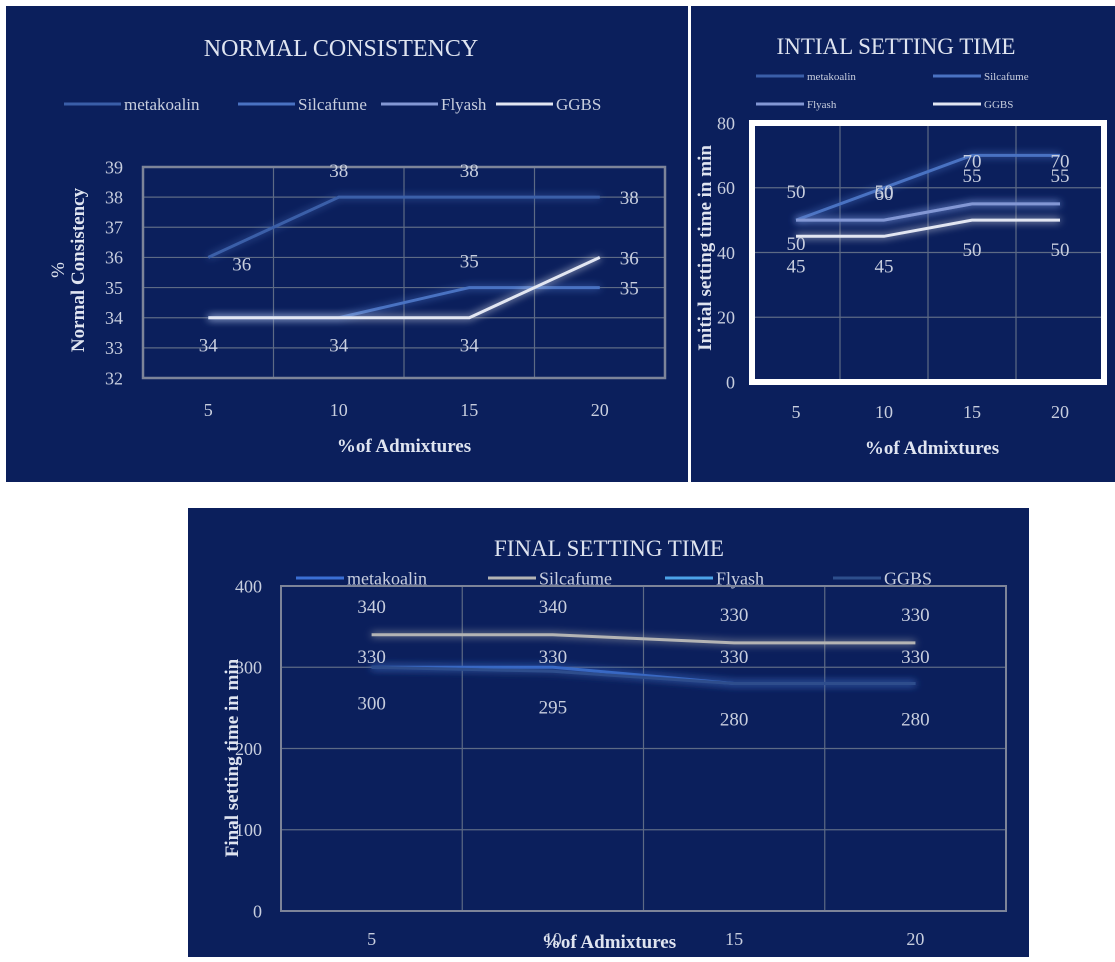 Image resolution: width=1115 pixels, height=962 pixels. What do you see at coordinates (915, 657) in the screenshot?
I see `fst-data-label-7: 330` at bounding box center [915, 657].